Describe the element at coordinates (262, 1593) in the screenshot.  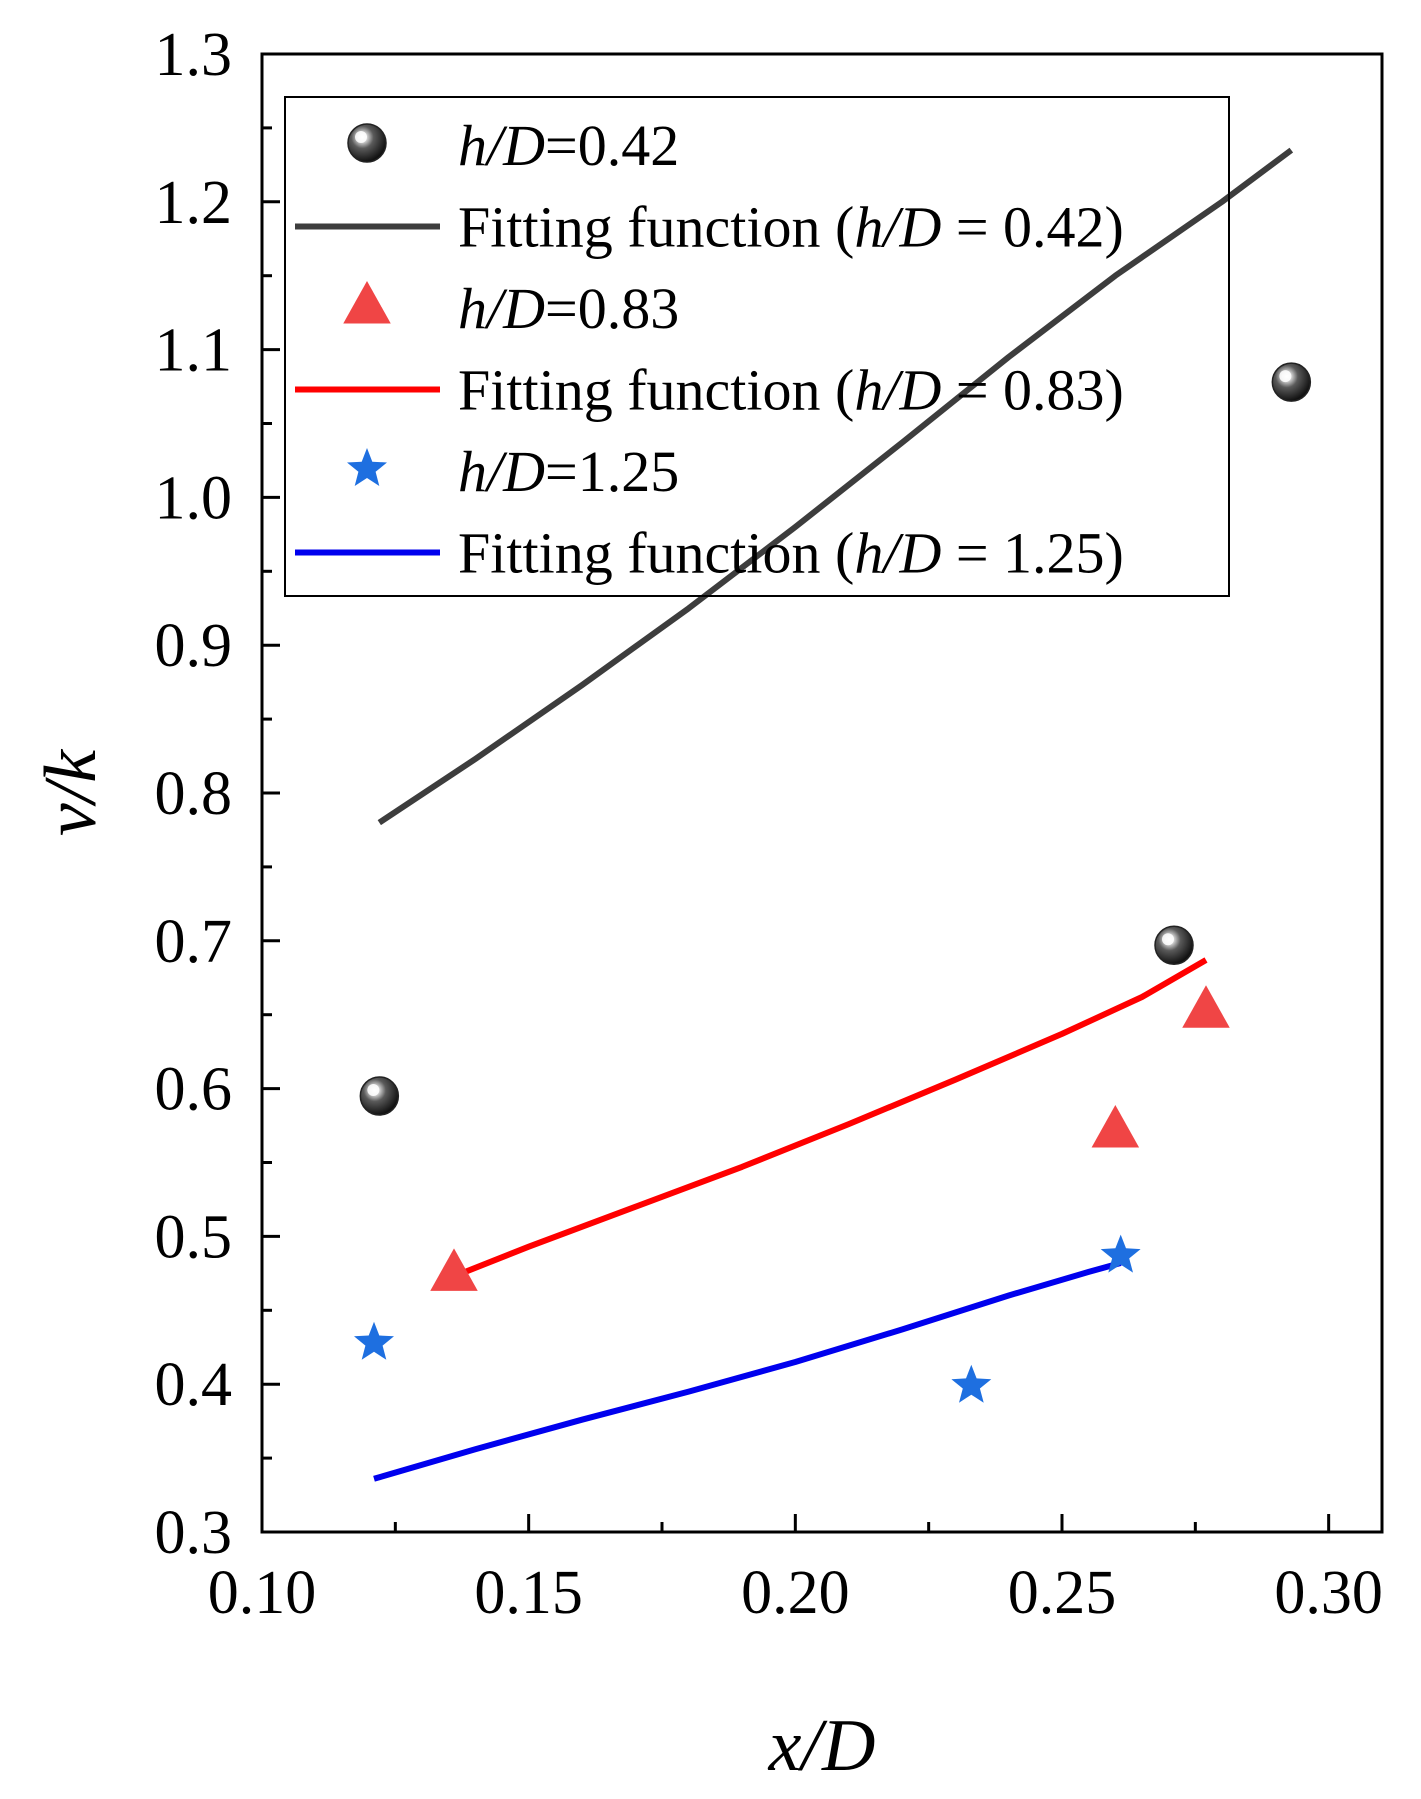
I see `x-tick-label: 0.10` at that location.